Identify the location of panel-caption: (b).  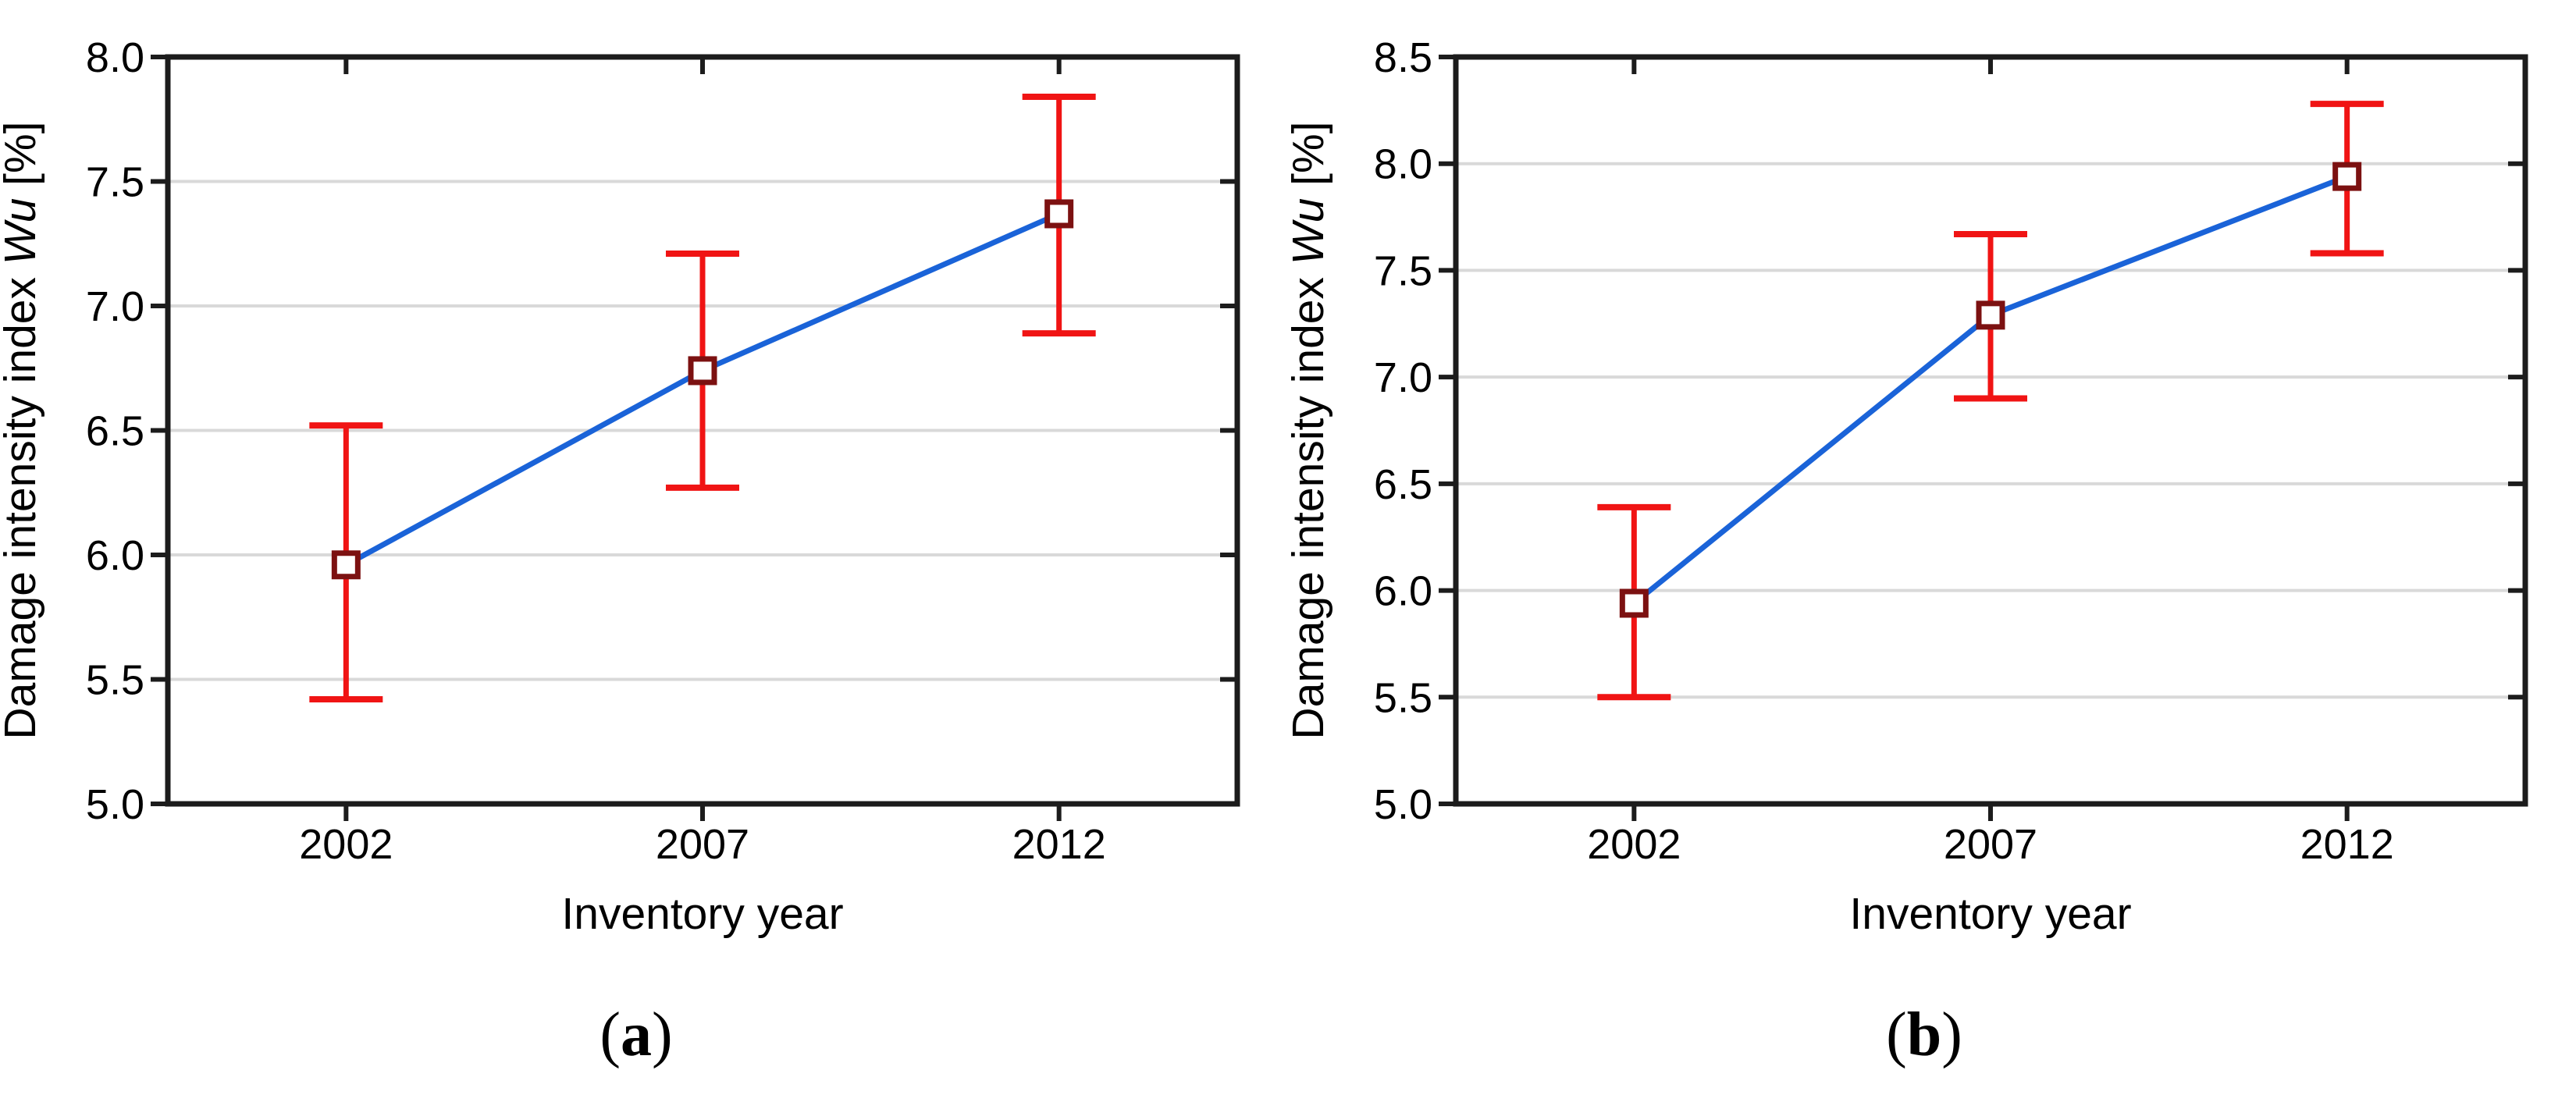
(1924, 1035).